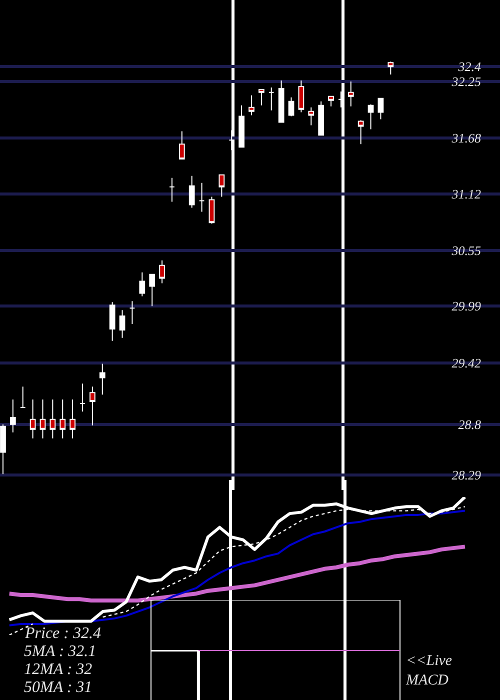  I want to click on y-tick-label: 31.12, so click(466, 194).